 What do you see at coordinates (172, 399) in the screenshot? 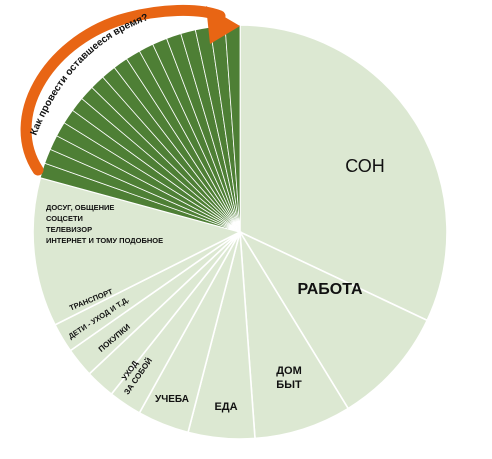
I see `slice-label: УЧЕБА` at bounding box center [172, 399].